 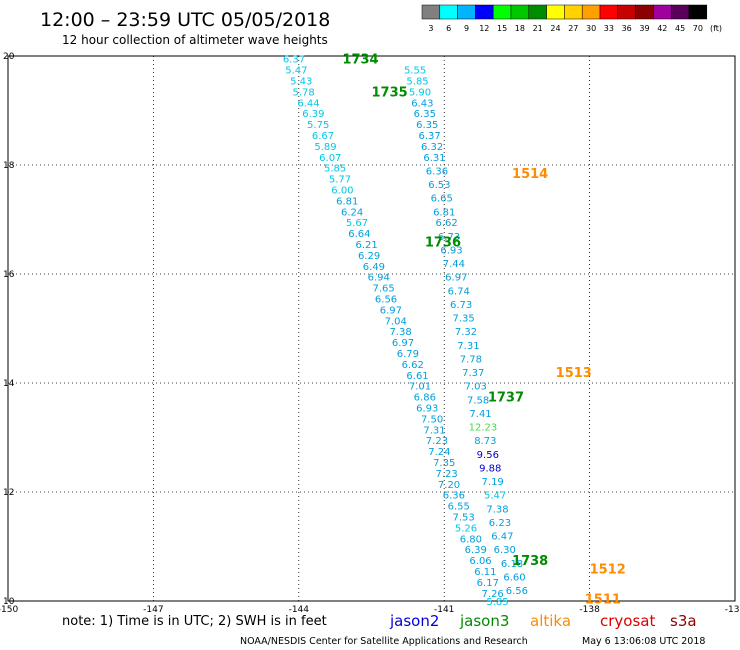 I want to click on wave-height-value: 6.80, so click(x=471, y=539).